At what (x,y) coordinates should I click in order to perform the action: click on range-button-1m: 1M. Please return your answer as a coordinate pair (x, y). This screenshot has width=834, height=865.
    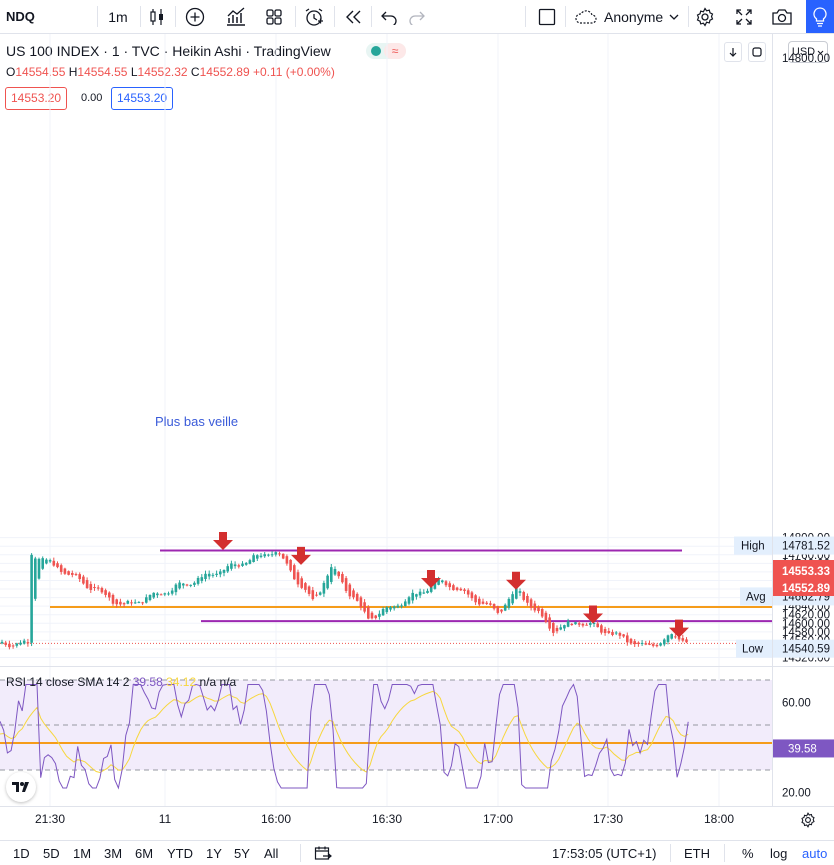
    Looking at the image, I should click on (82, 853).